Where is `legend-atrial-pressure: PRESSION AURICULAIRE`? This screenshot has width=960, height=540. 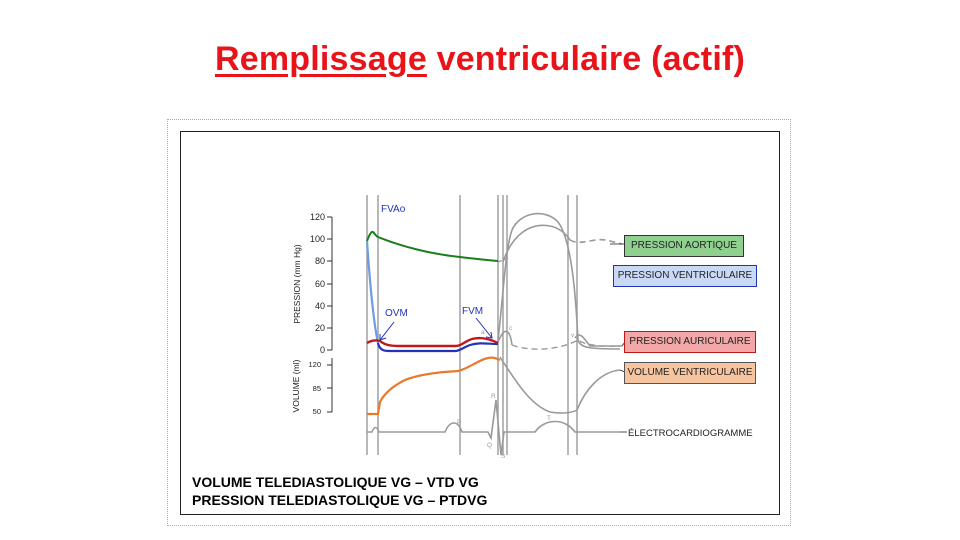
legend-atrial-pressure: PRESSION AURICULAIRE is located at coordinates (690, 342).